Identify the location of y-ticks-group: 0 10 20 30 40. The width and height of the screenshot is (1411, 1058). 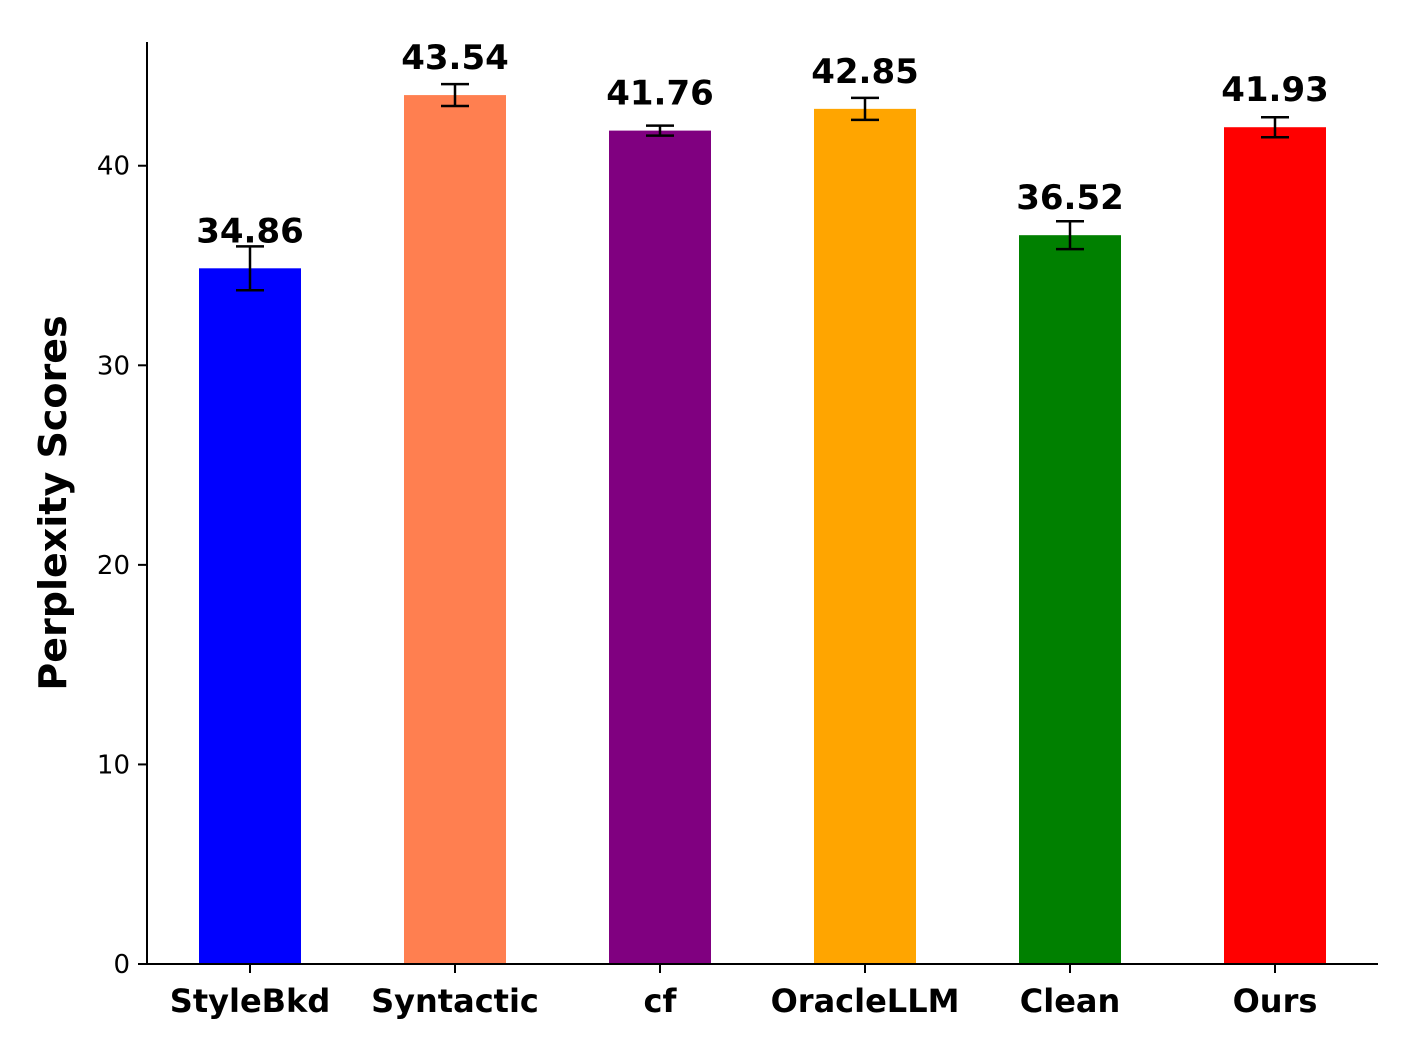
(122, 566).